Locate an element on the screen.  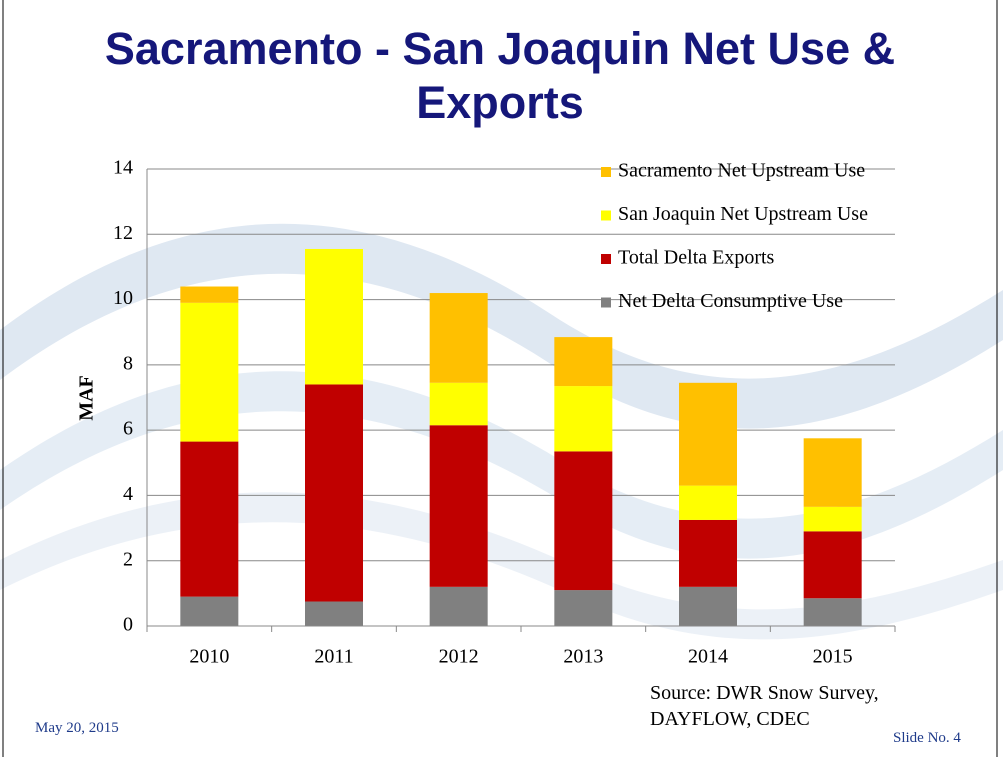
y-tick-label: 6 is located at coordinates (128, 429).